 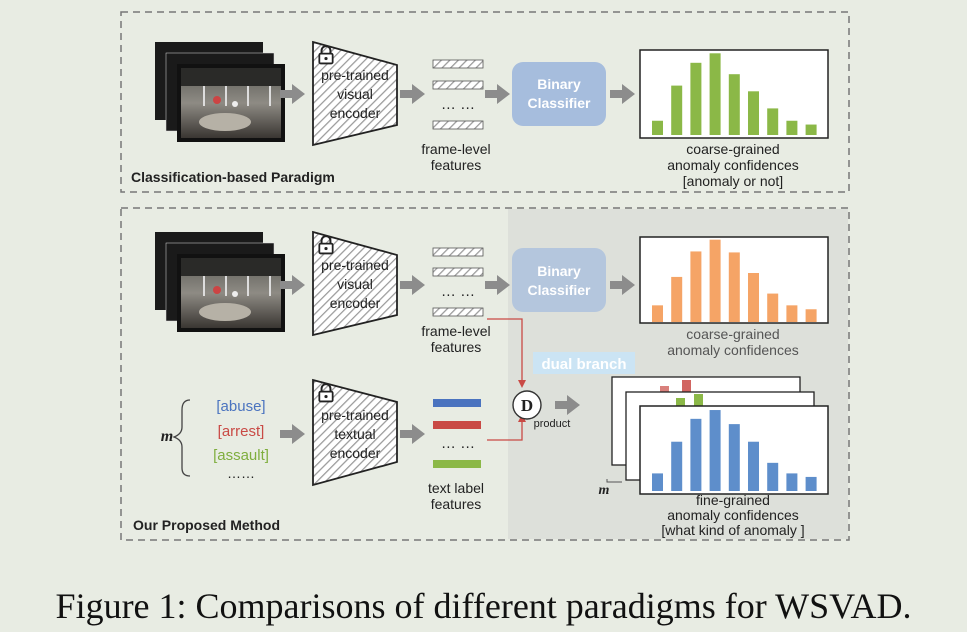 What do you see at coordinates (220, 282) in the screenshot?
I see `bottom-video-frames` at bounding box center [220, 282].